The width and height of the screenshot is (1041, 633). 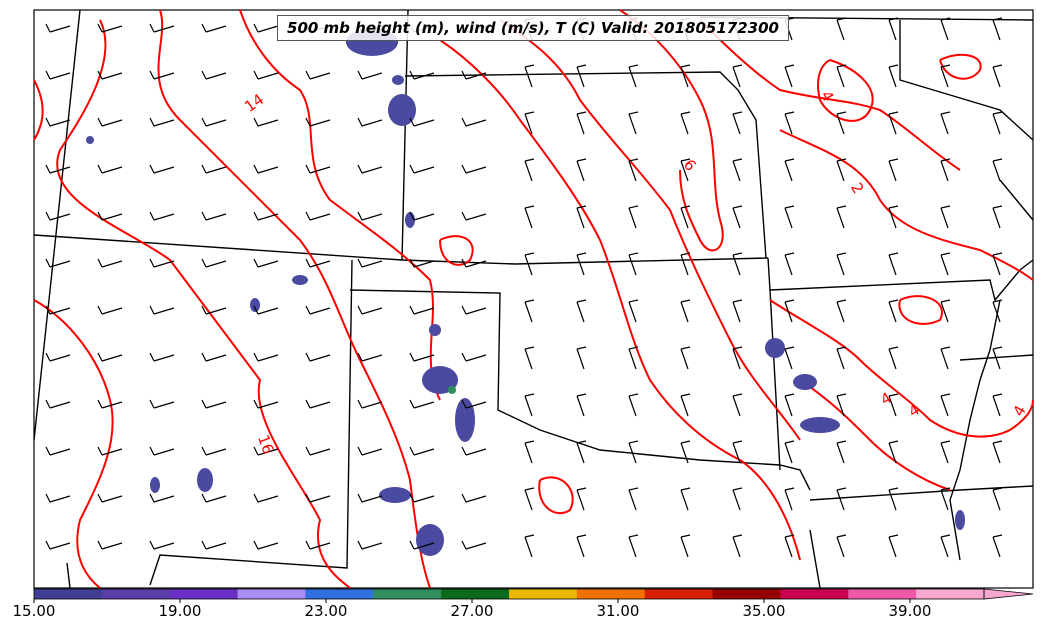 I want to click on colorbar, so click(x=533, y=595).